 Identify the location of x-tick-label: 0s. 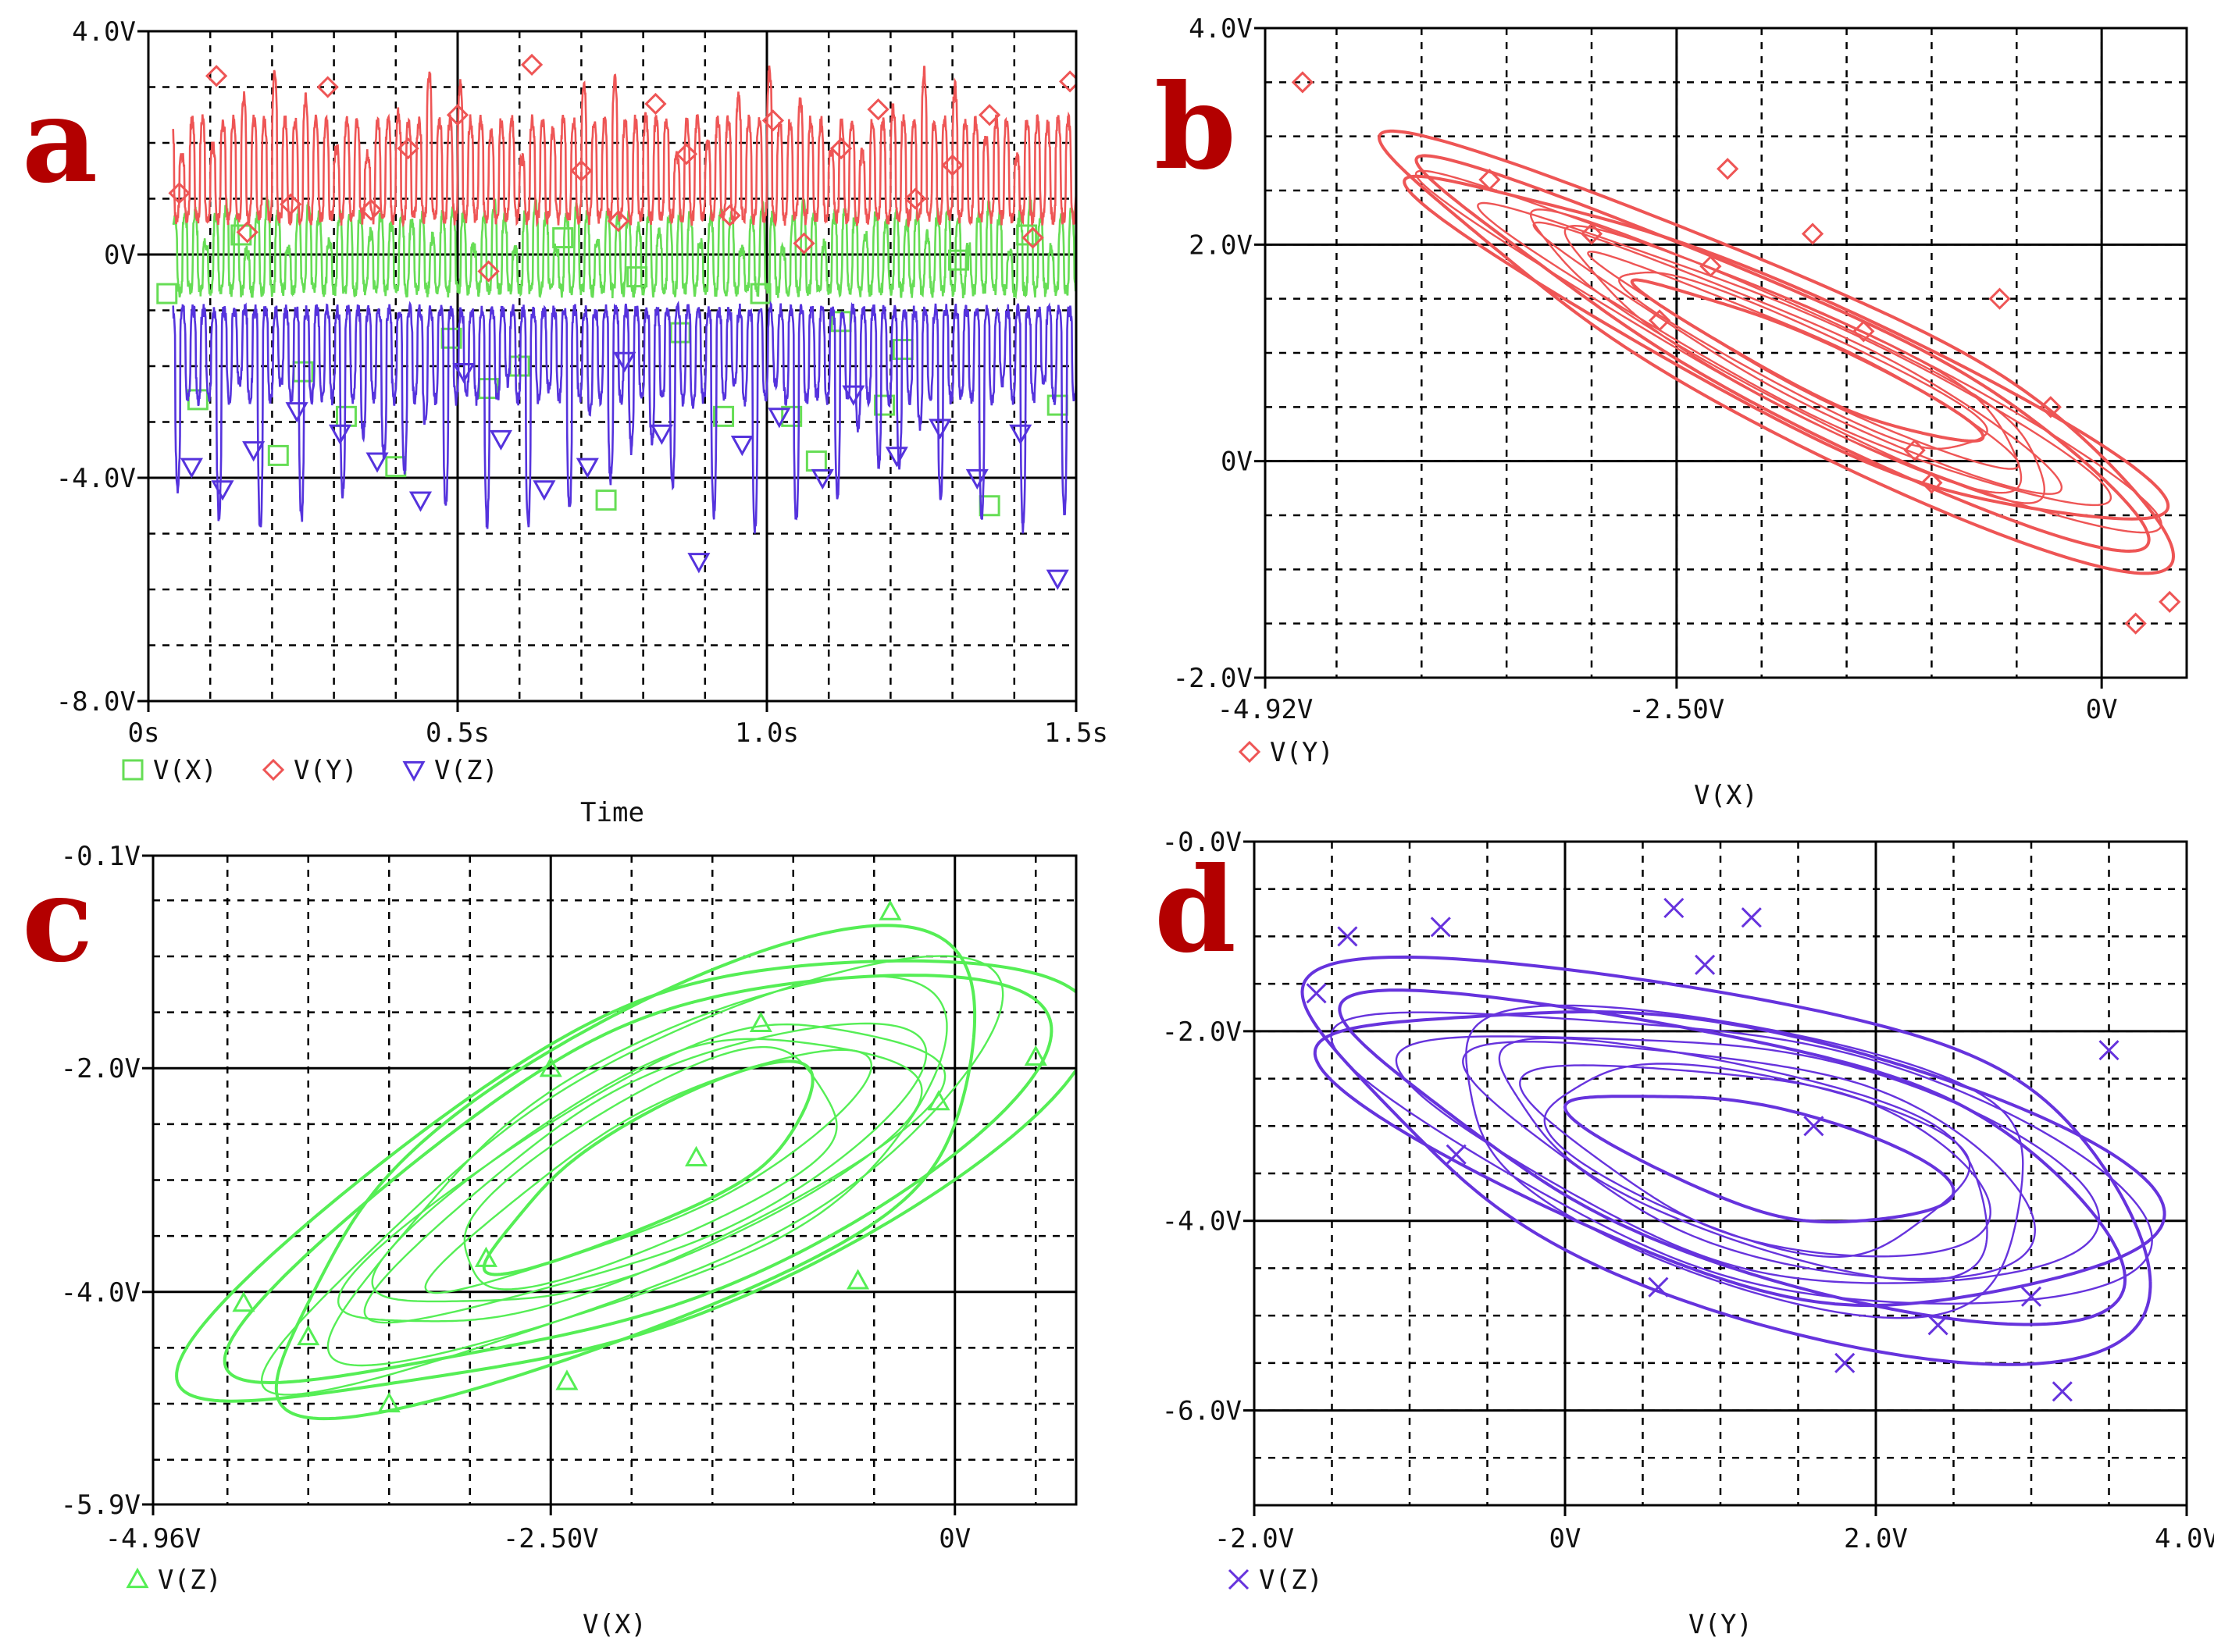
(144, 733).